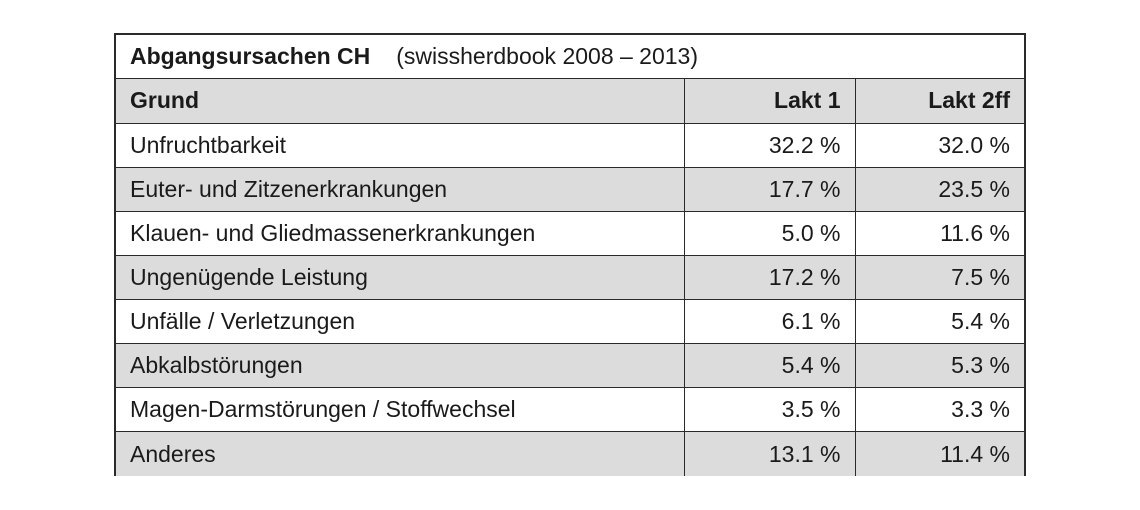  I want to click on cell-lakt2ff: 32.0 %, so click(939, 145).